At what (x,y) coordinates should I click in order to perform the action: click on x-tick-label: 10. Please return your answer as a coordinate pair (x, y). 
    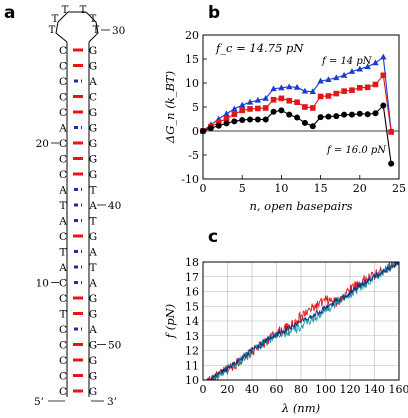
    Looking at the image, I should click on (281, 188).